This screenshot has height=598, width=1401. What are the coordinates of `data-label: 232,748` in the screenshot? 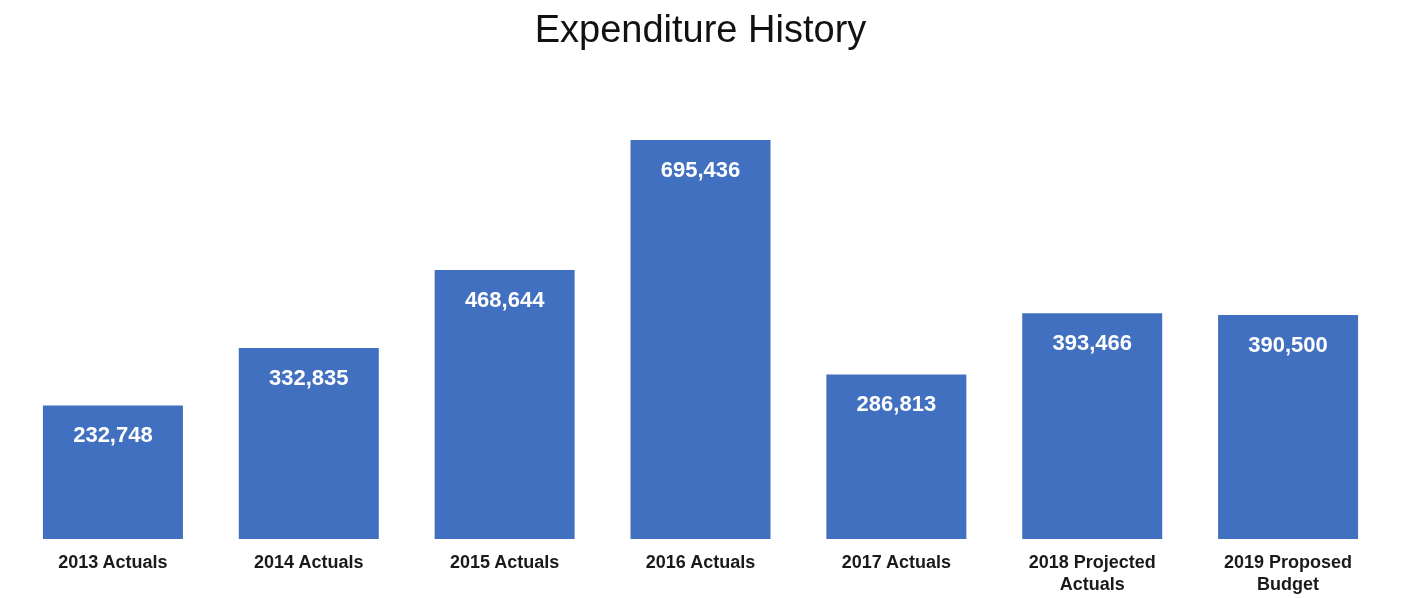 It's located at (113, 435).